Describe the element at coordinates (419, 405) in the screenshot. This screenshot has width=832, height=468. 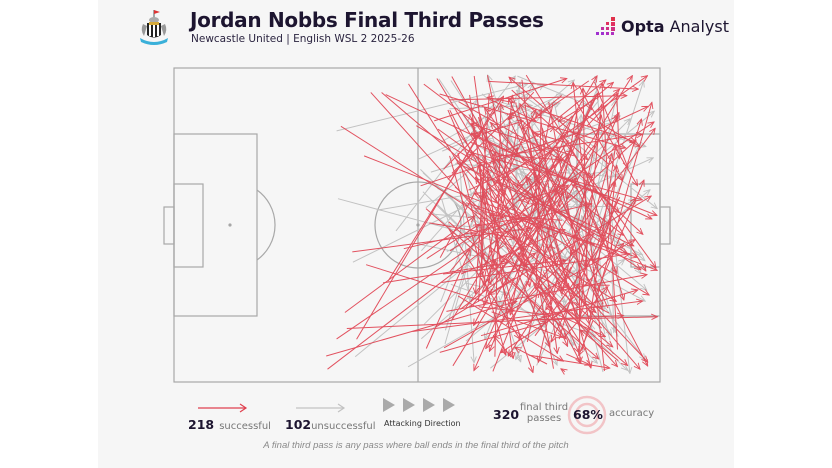
I see `attacking-direction-icon` at that location.